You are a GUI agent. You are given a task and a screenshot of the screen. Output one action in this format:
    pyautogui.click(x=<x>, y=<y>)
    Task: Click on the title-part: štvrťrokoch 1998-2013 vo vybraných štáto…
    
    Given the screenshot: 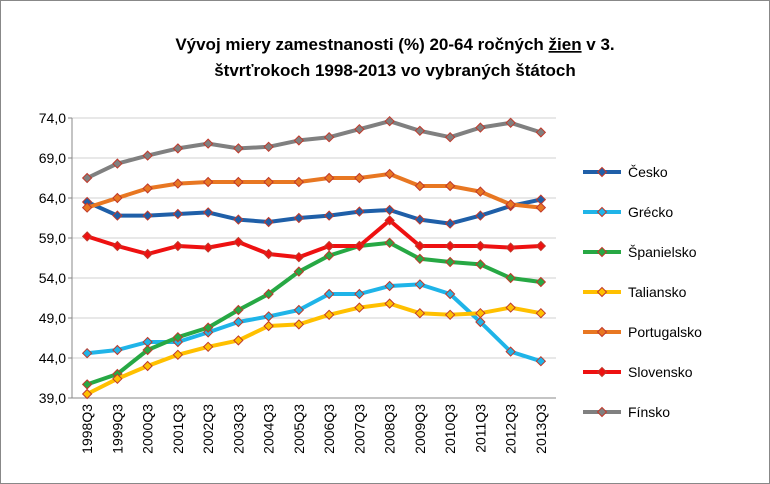 What is the action you would take?
    pyautogui.click(x=395, y=70)
    